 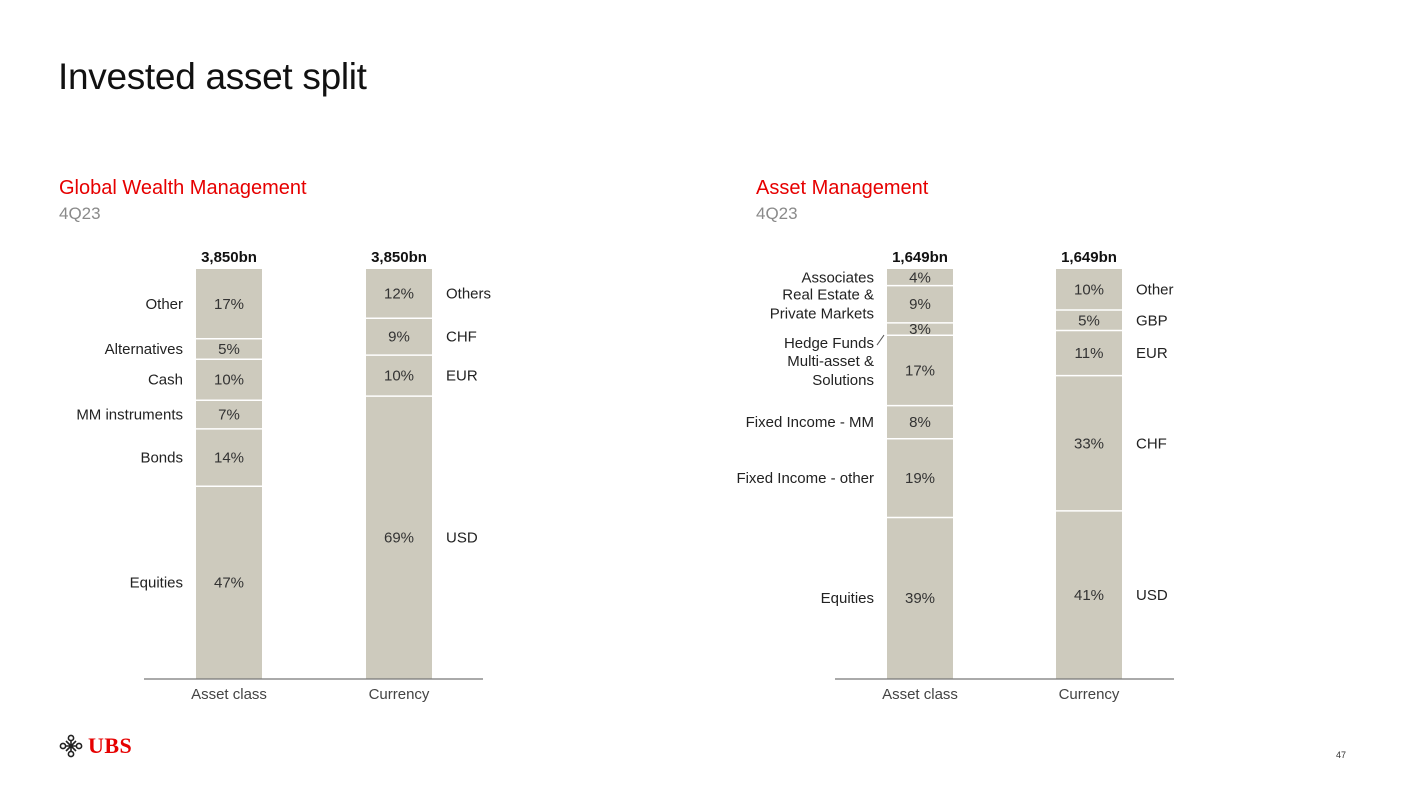 I want to click on am-data-label-currency-gbp: 5%, so click(x=1089, y=320).